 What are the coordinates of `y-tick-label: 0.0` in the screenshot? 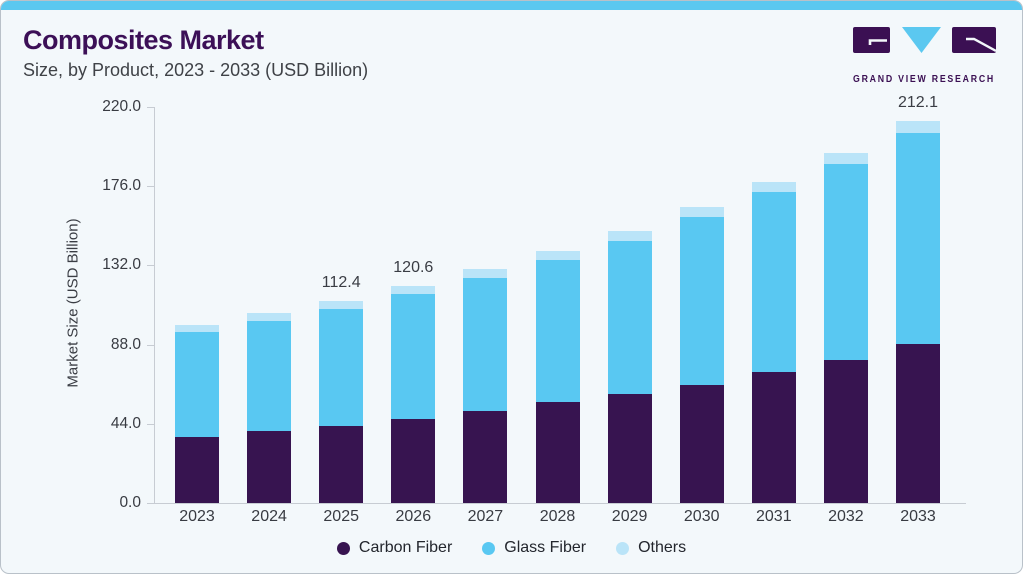 It's located at (130, 502).